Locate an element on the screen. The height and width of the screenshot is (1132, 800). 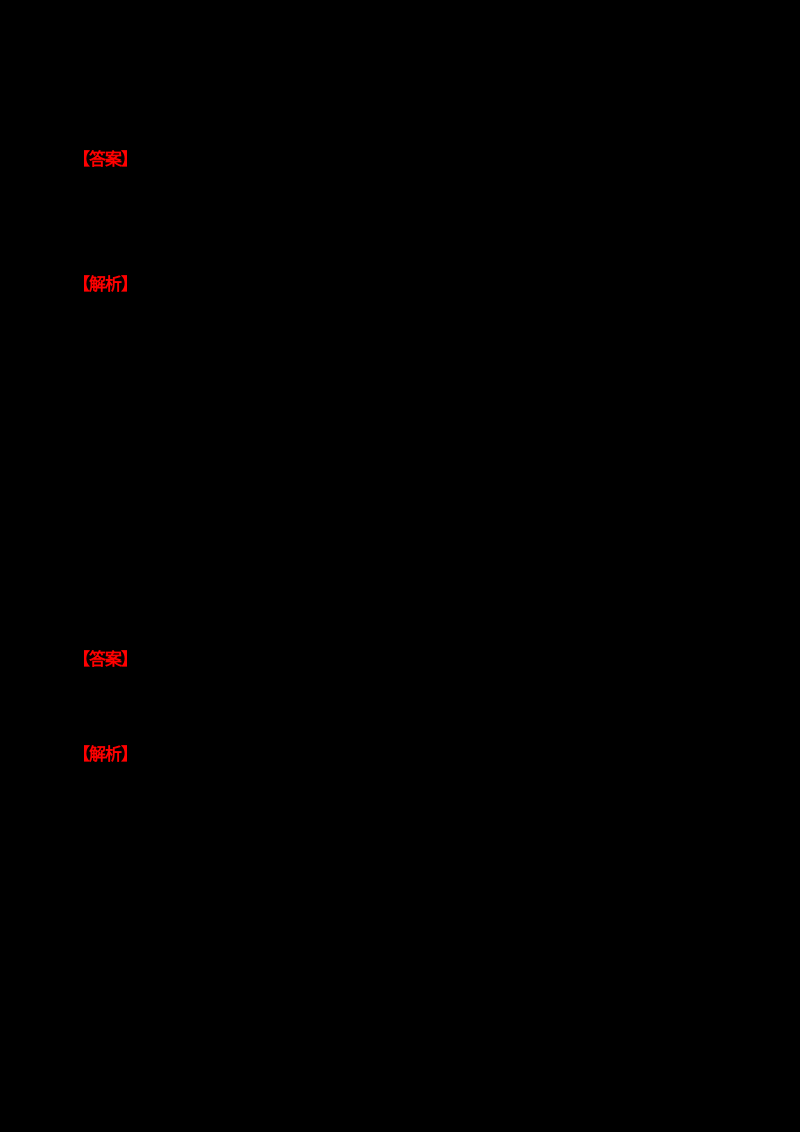
analysis-marker-1: 【解析】 is located at coordinates (105, 285).